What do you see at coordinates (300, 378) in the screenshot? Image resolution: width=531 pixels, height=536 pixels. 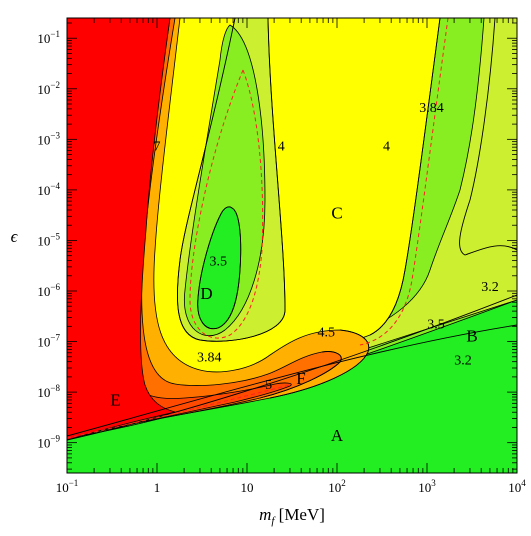 I see `region-label-f: F` at bounding box center [300, 378].